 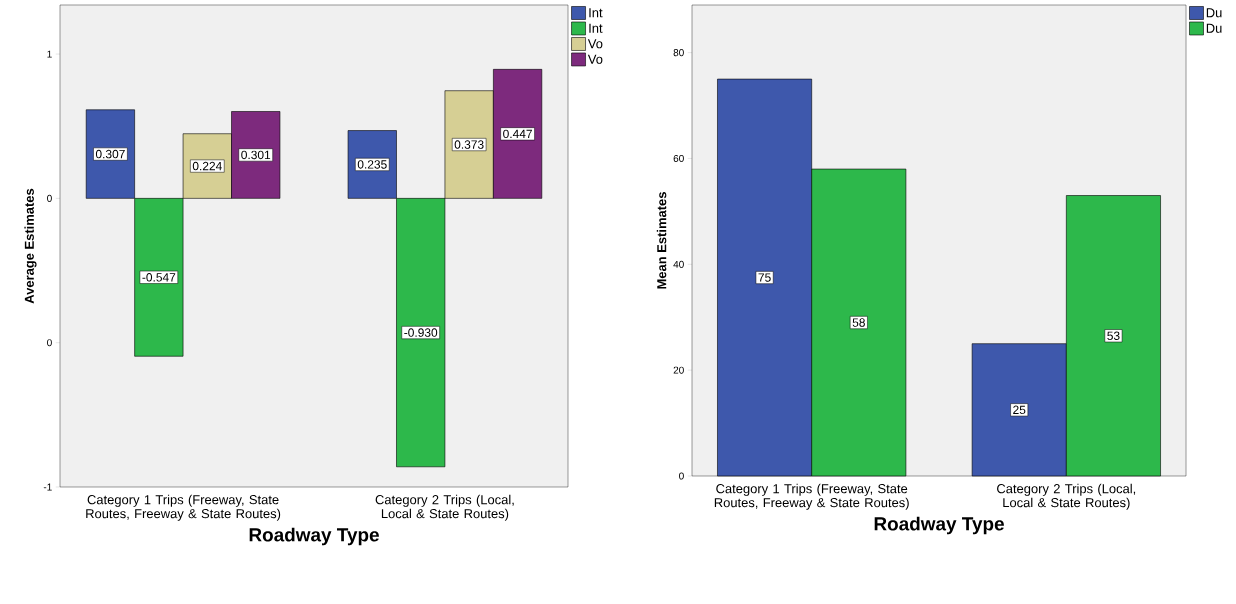 What do you see at coordinates (110, 154) in the screenshot?
I see `data-label: 0.307` at bounding box center [110, 154].